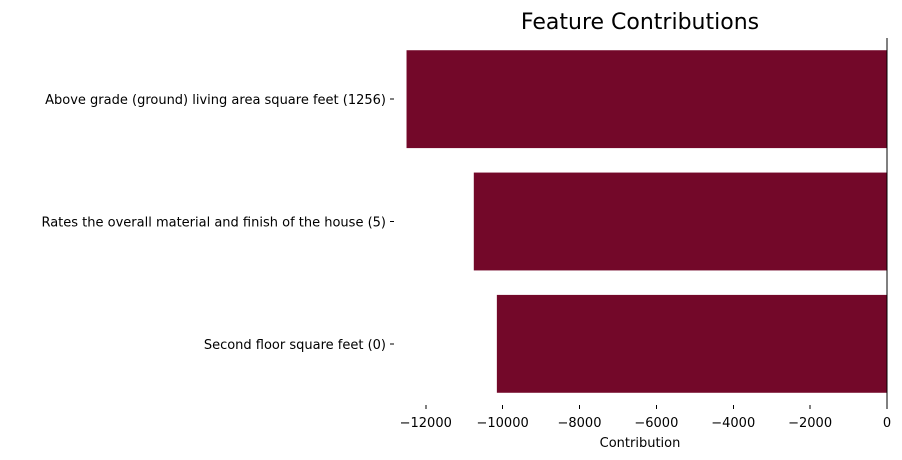 This screenshot has width=902, height=460. I want to click on x-axis-layer: −12000 −10000 −8000 −6000 −4000 −2000 0, so click(645, 418).